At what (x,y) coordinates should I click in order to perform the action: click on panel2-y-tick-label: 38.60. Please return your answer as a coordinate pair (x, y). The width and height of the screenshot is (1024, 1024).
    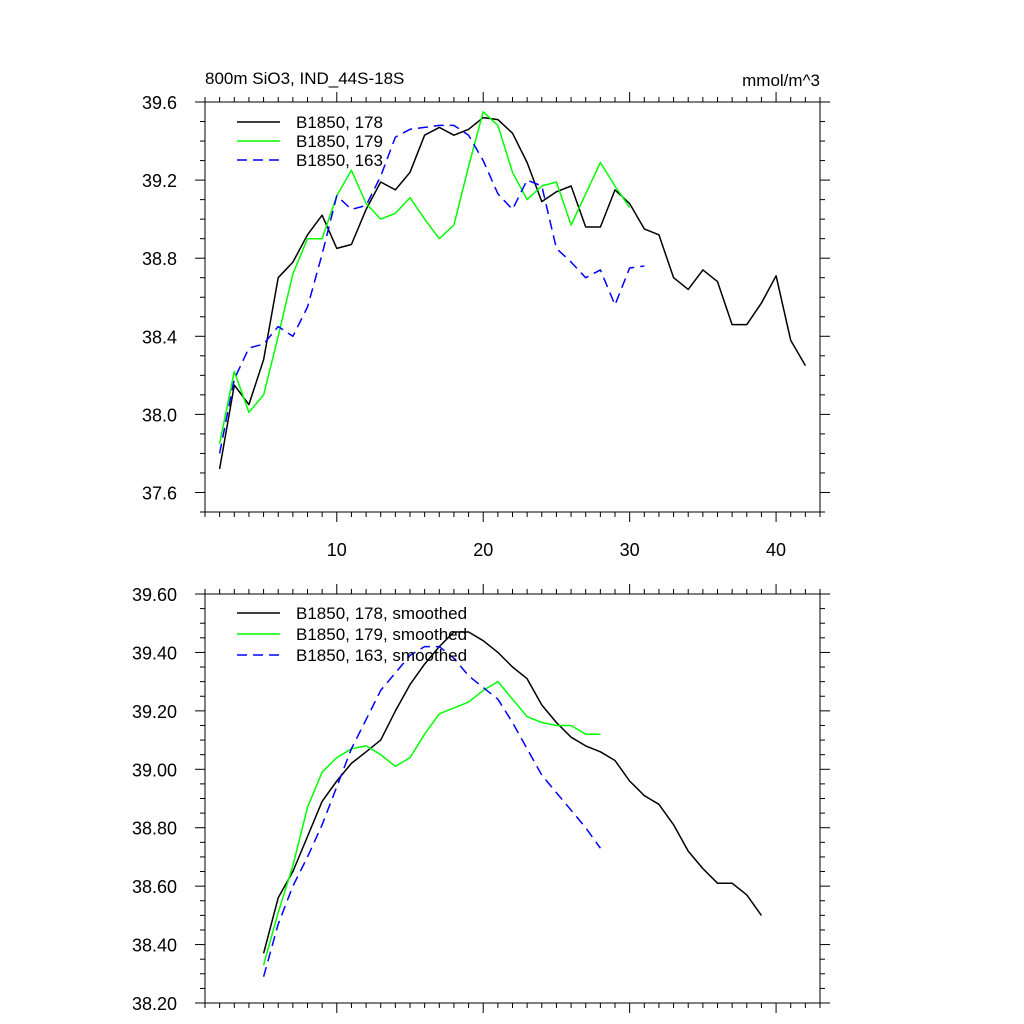
    Looking at the image, I should click on (154, 887).